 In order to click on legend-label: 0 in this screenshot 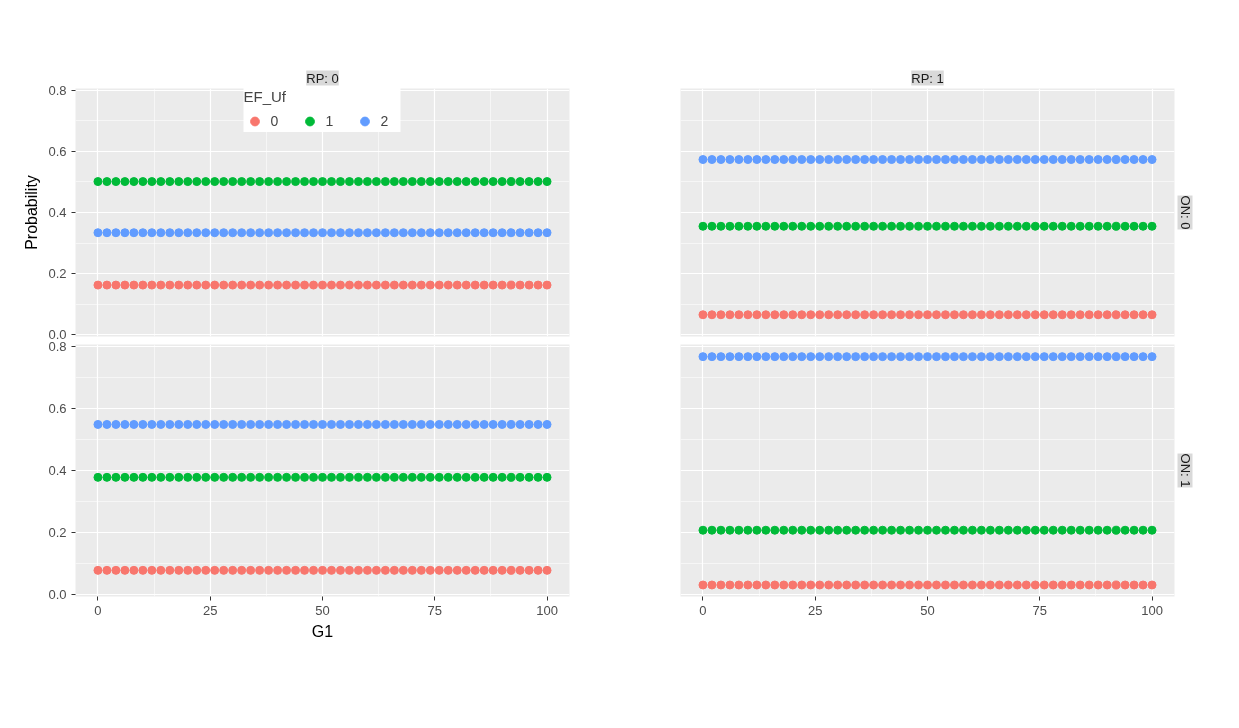, I will do `click(275, 121)`.